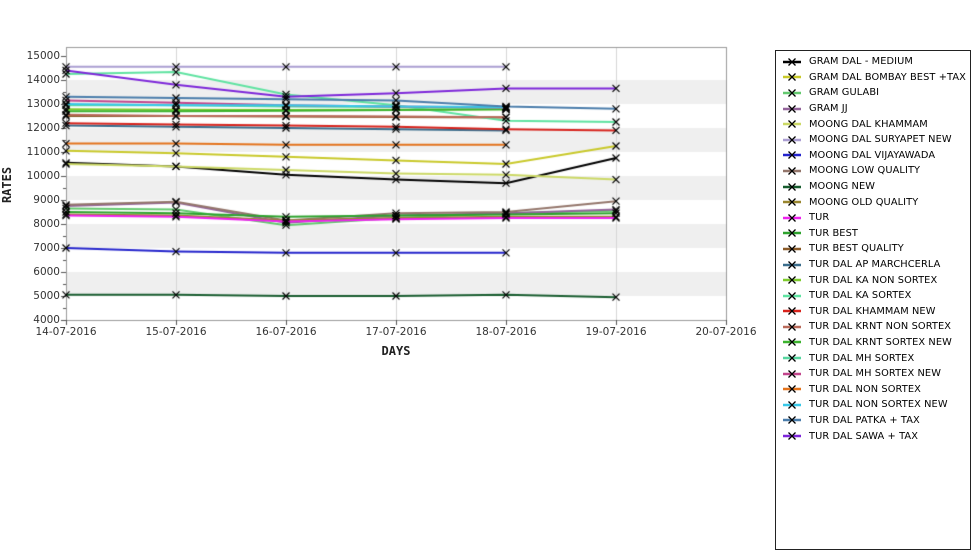 The height and width of the screenshot is (550, 975). Describe the element at coordinates (865, 389) in the screenshot. I see `legend-item-label: TUR DAL NON SORTEX` at that location.